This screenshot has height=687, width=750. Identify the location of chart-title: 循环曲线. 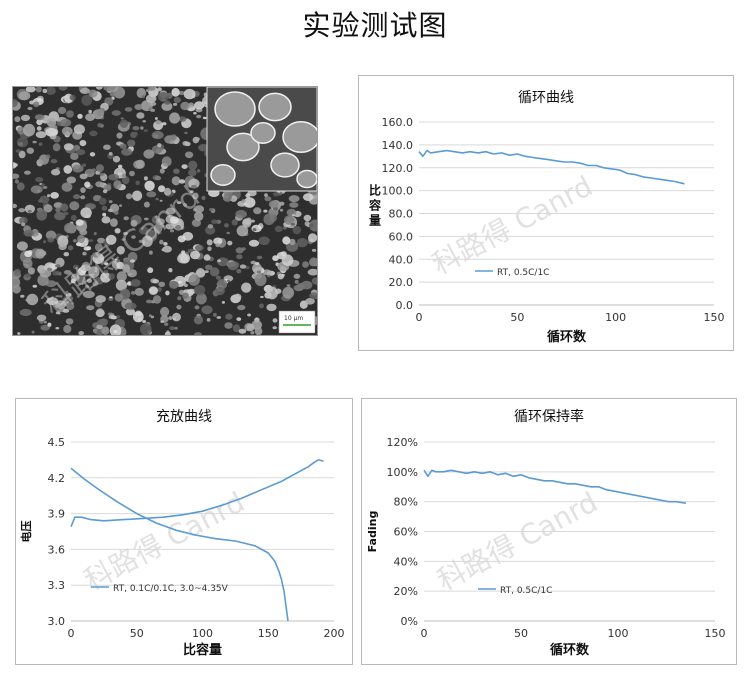
(546, 98).